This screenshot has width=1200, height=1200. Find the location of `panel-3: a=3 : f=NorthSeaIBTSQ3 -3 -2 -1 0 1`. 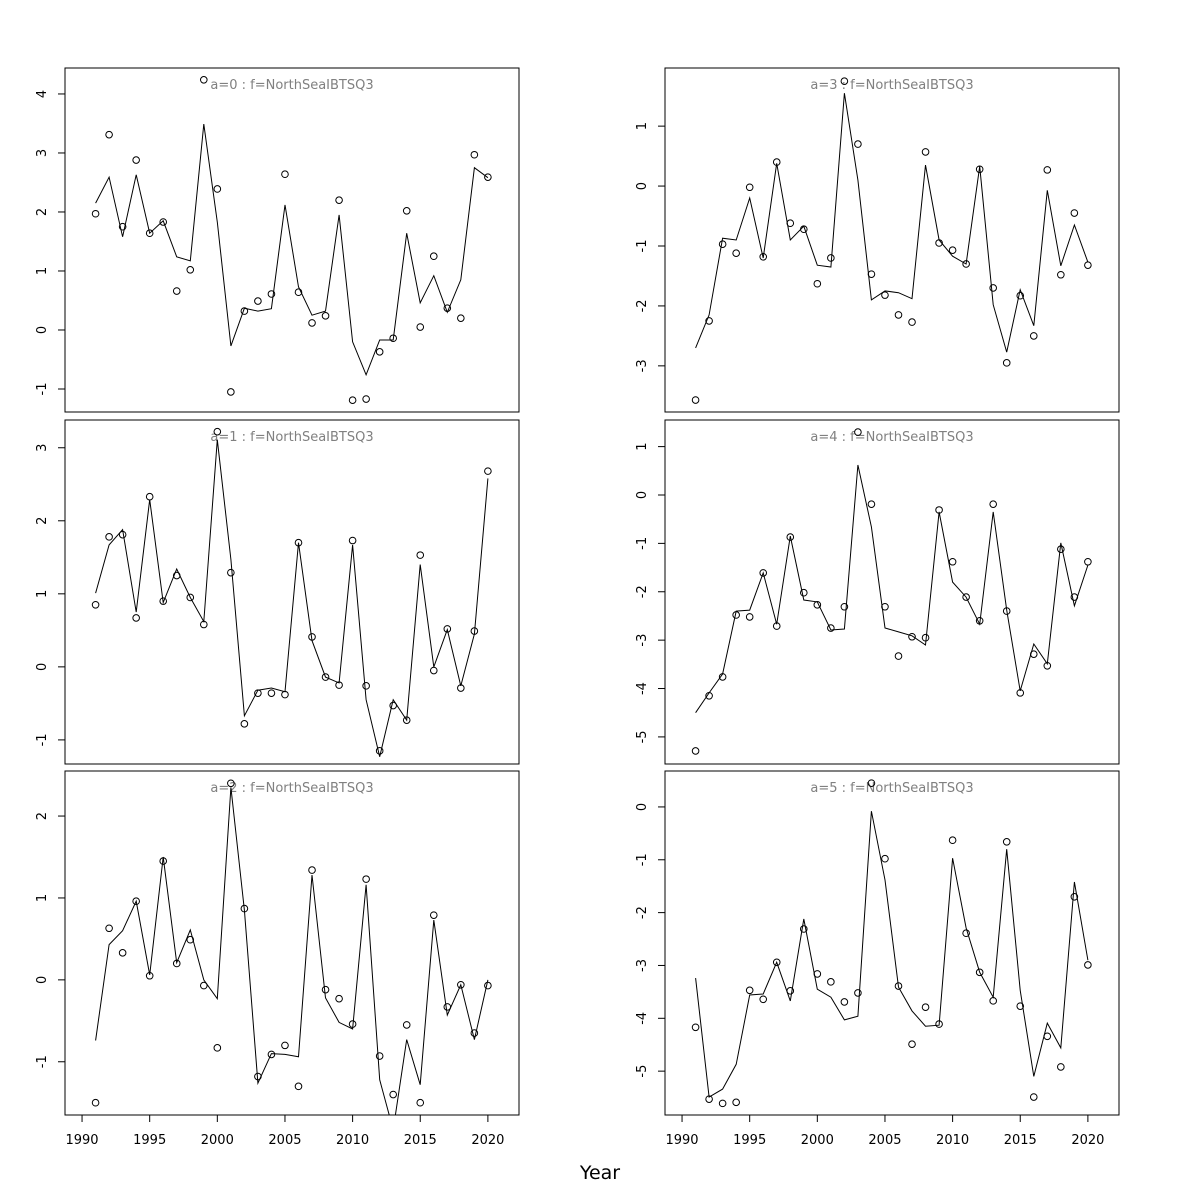

panel-3: a=3 : f=NorthSeaIBTSQ3 -3 -2 -1 0 1 is located at coordinates (877, 240).